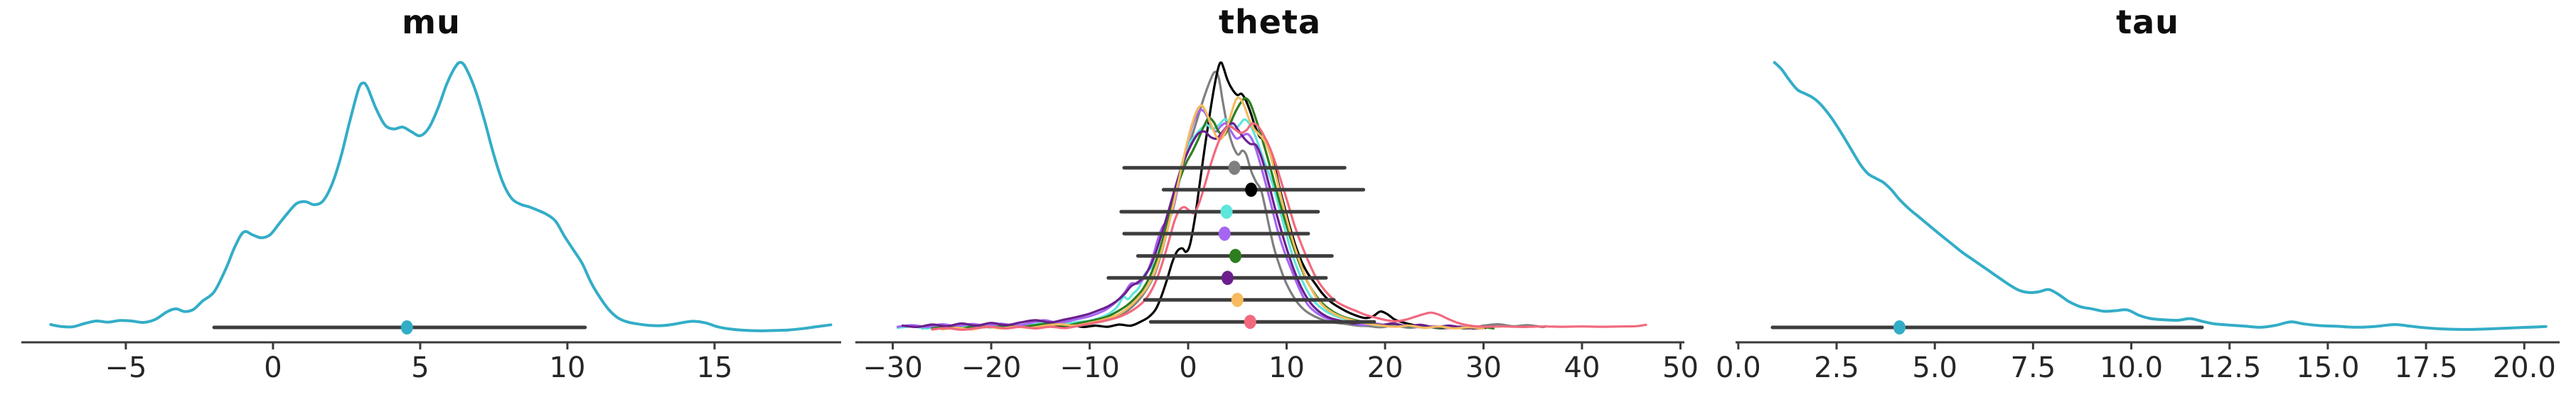 This screenshot has width=2576, height=397. Describe the element at coordinates (568, 368) in the screenshot. I see `x-tick-label-mu: 10` at that location.